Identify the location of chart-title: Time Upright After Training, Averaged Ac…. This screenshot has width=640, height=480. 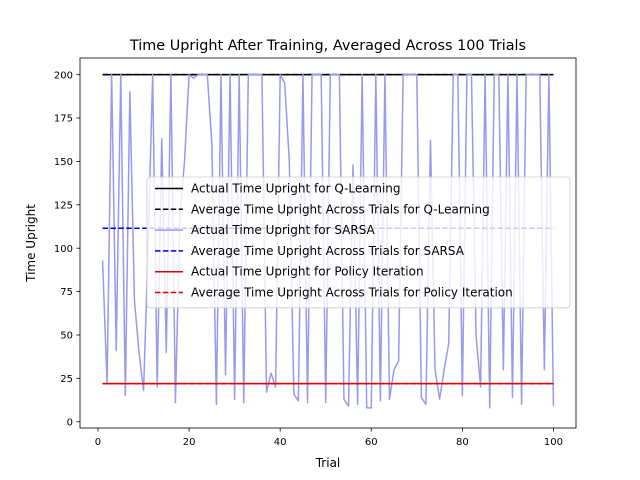
(327, 46).